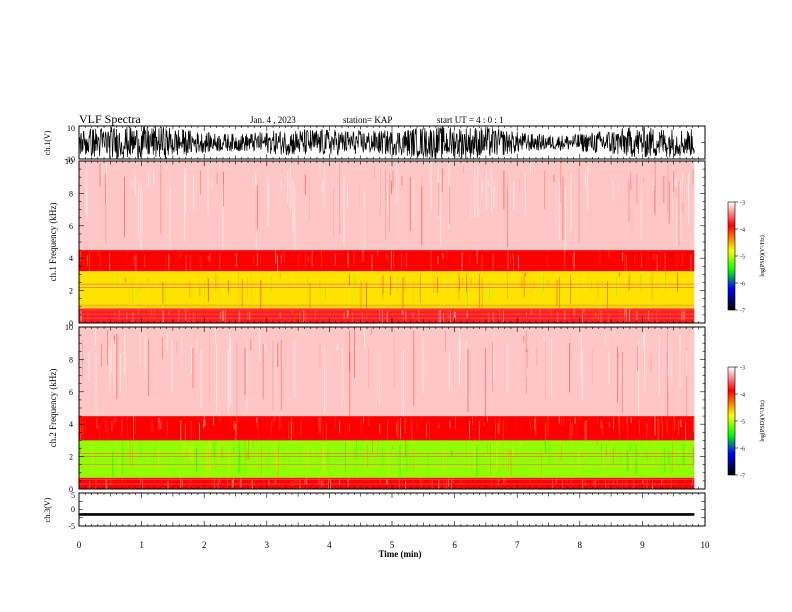 Image resolution: width=792 pixels, height=612 pixels. I want to click on time-tick-label: 5, so click(392, 545).